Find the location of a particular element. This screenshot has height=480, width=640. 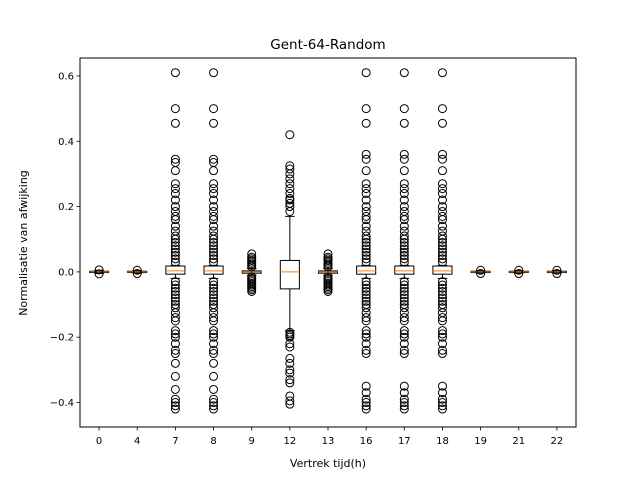

y-tick-label: 0.4 is located at coordinates (66, 142).